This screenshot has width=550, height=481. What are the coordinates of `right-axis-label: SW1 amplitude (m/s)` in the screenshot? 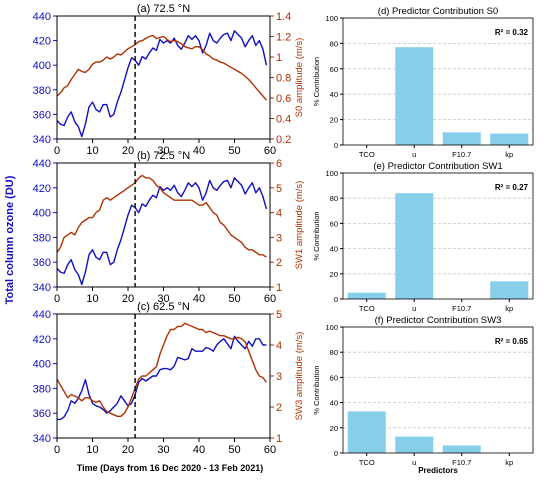 It's located at (299, 225).